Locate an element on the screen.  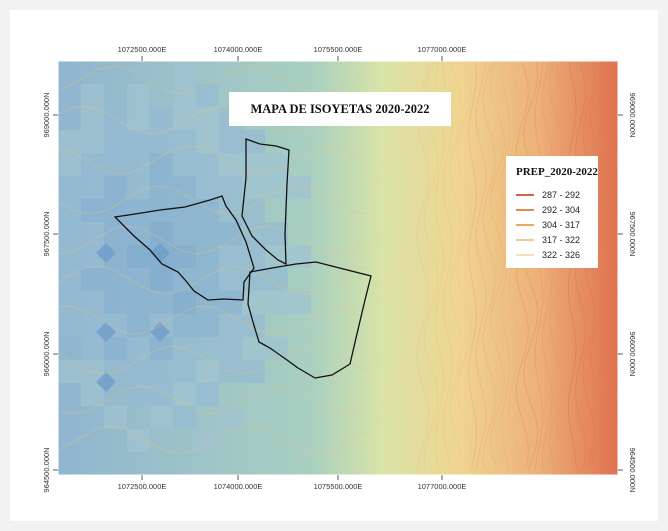
study-area-polygon-north is located at coordinates (265, 202).